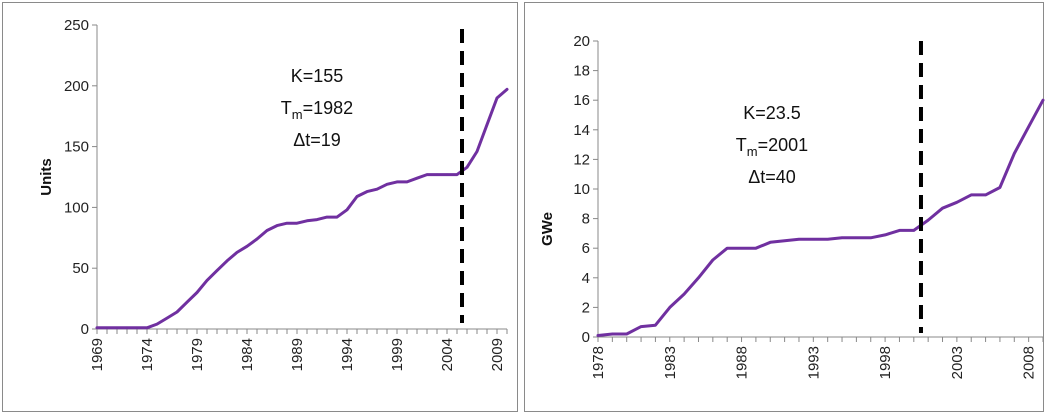  Describe the element at coordinates (581, 189) in the screenshot. I see `y-tick-label: 10` at that location.